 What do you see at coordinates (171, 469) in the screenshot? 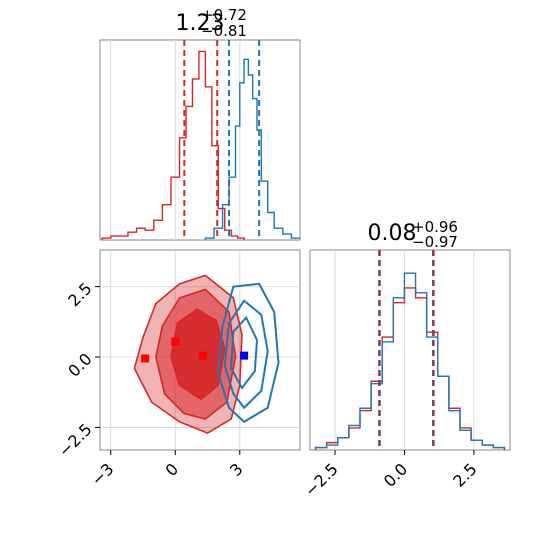
I see `x-tick-label: 0` at bounding box center [171, 469].